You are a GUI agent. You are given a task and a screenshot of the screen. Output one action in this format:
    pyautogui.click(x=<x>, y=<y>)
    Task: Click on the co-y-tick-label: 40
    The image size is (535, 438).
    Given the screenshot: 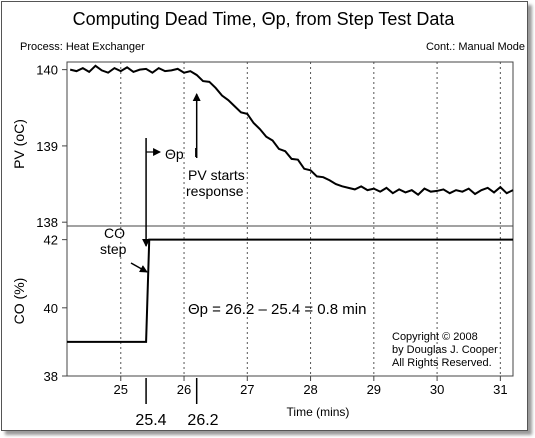 What is the action you would take?
    pyautogui.click(x=51, y=308)
    